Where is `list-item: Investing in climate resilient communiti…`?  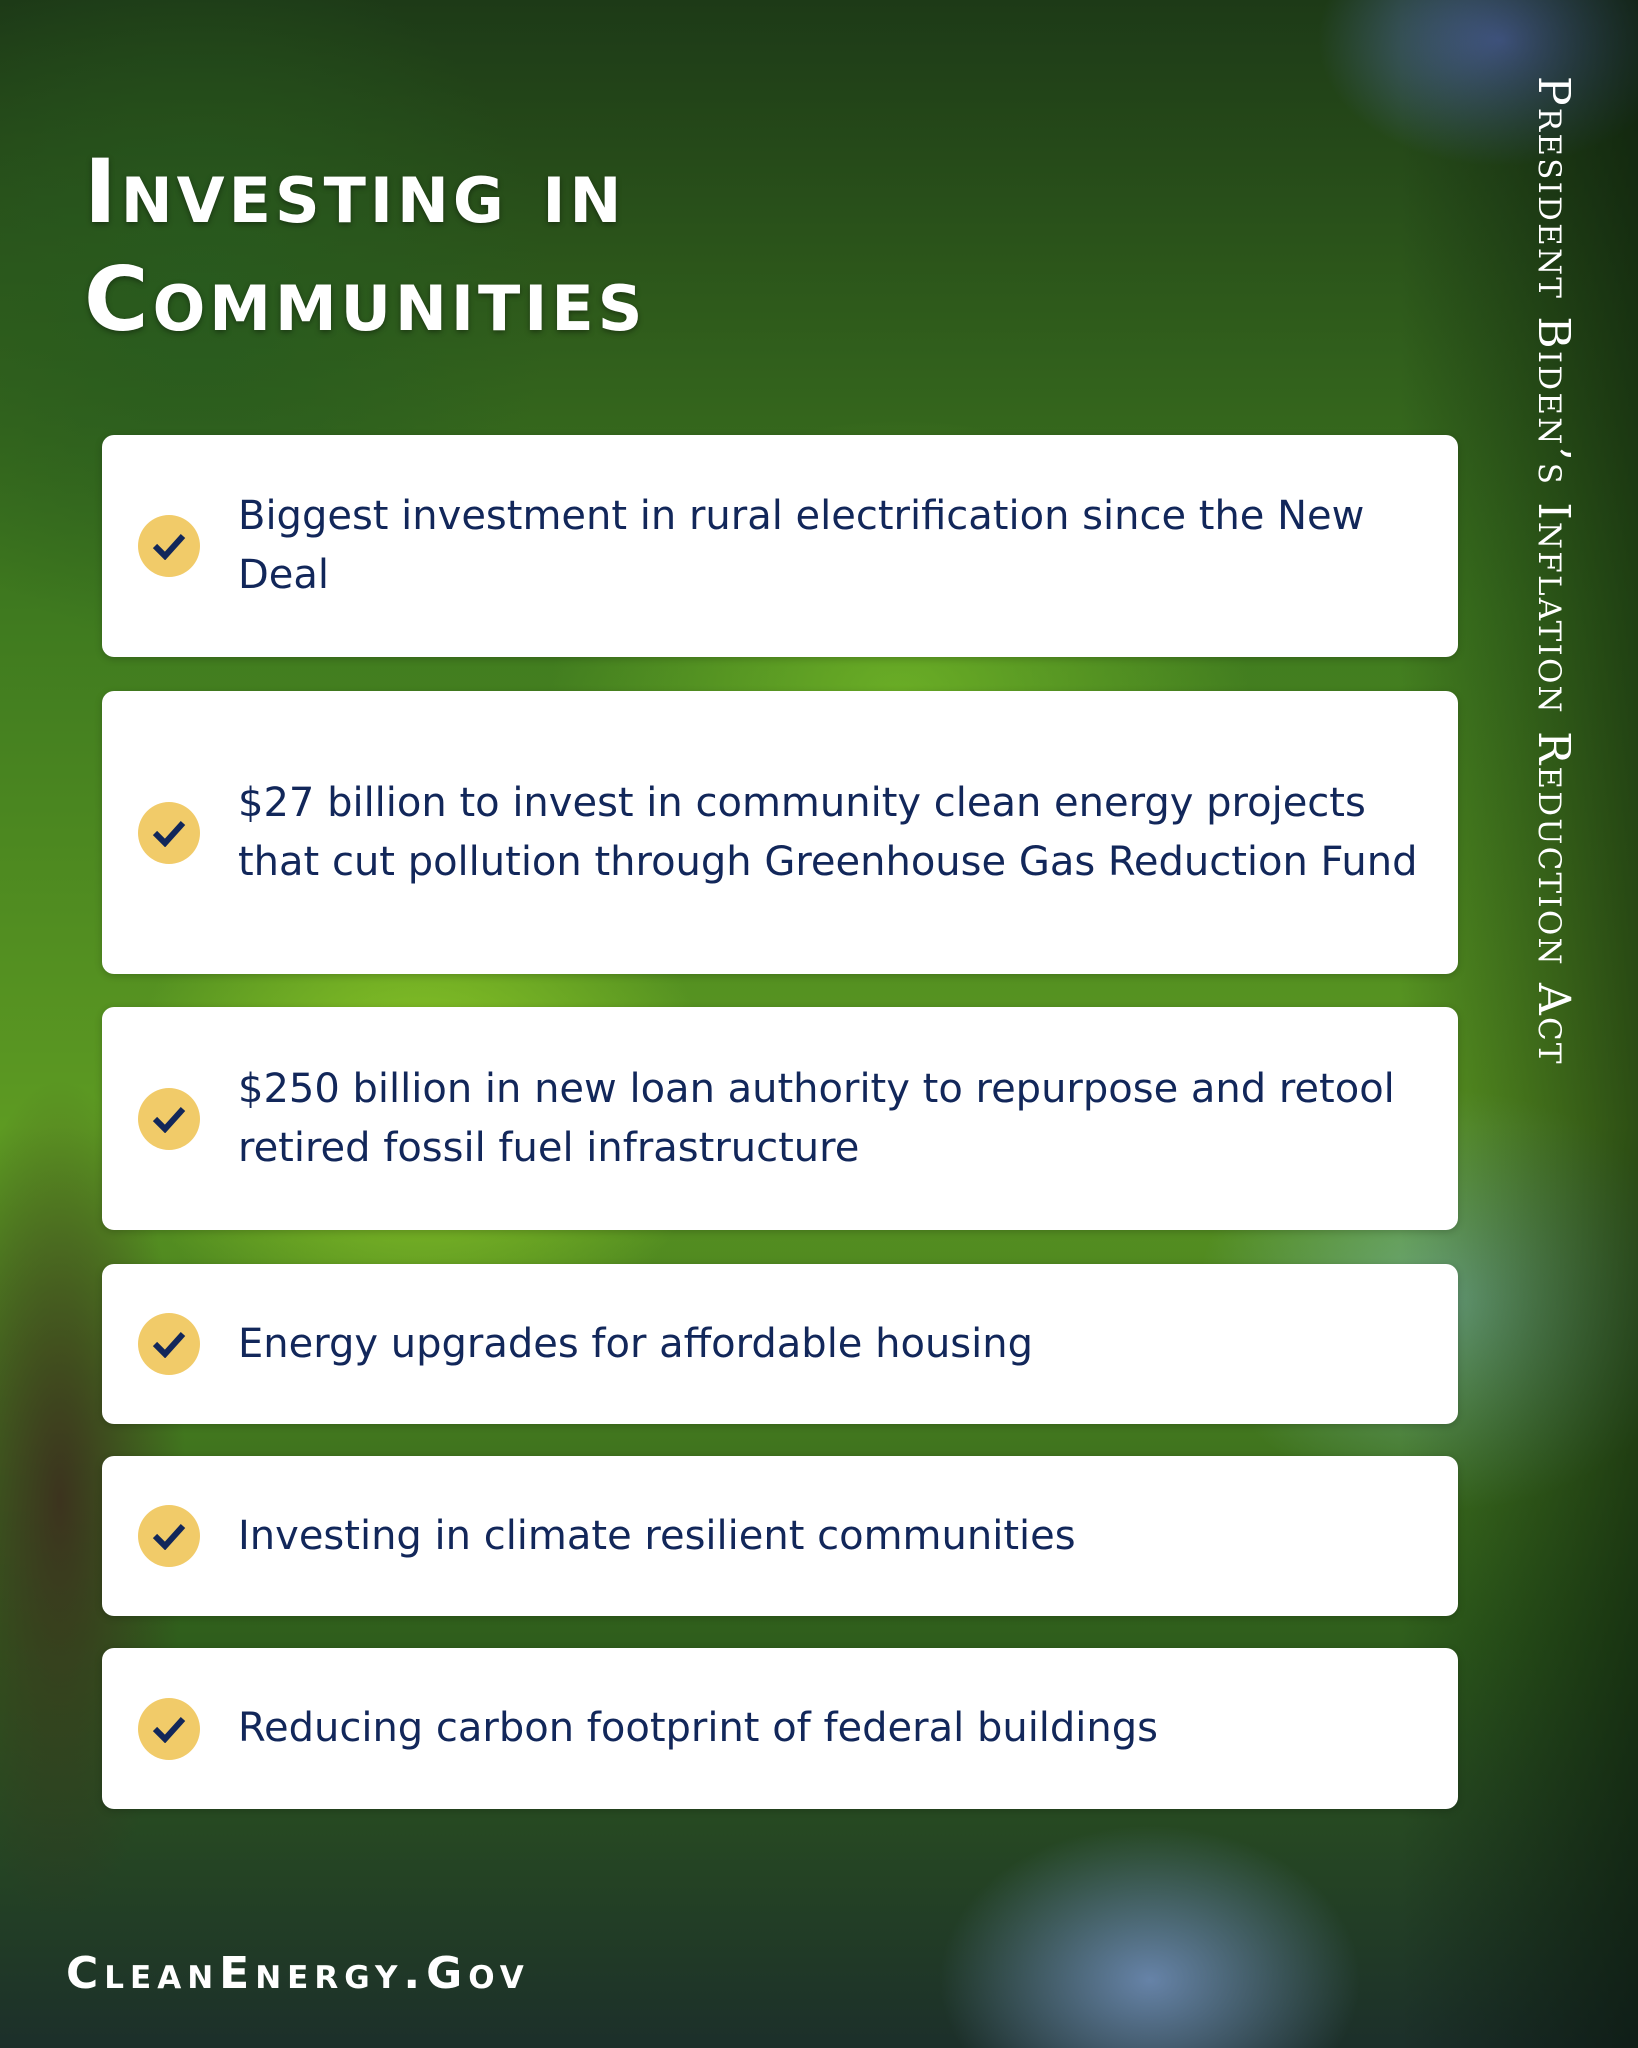 list-item: Investing in climate resilient communiti… is located at coordinates (780, 1536).